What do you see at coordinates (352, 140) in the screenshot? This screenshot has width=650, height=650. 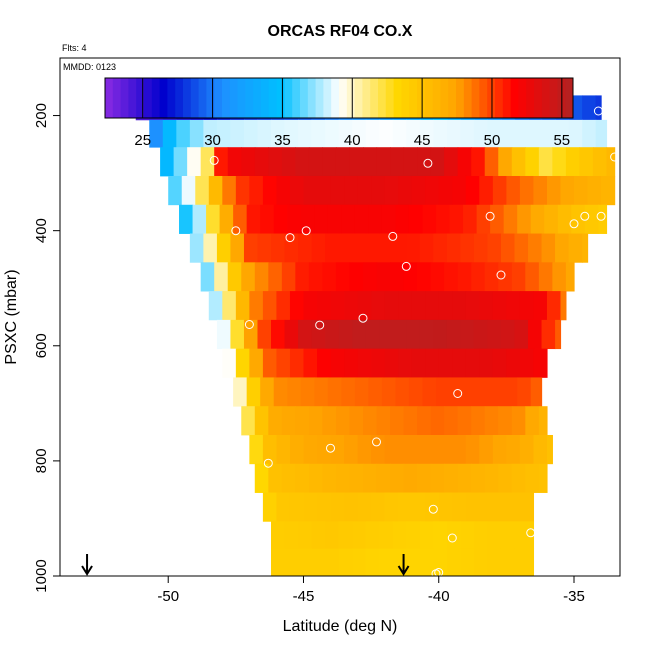 I see `colorbar-tick-label: 40` at bounding box center [352, 140].